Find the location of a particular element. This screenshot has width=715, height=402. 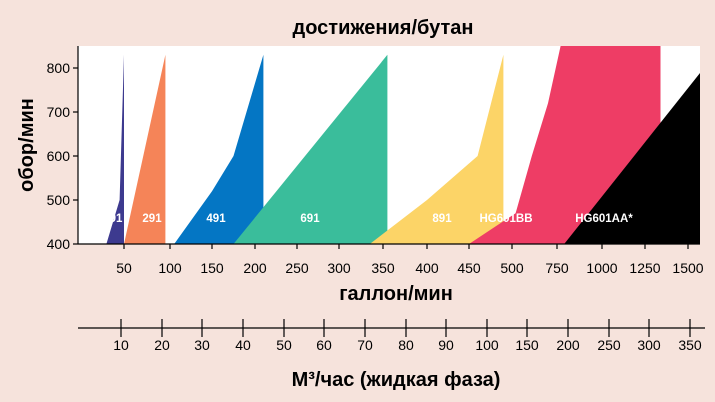

x2-tick-label: 10 is located at coordinates (121, 345).